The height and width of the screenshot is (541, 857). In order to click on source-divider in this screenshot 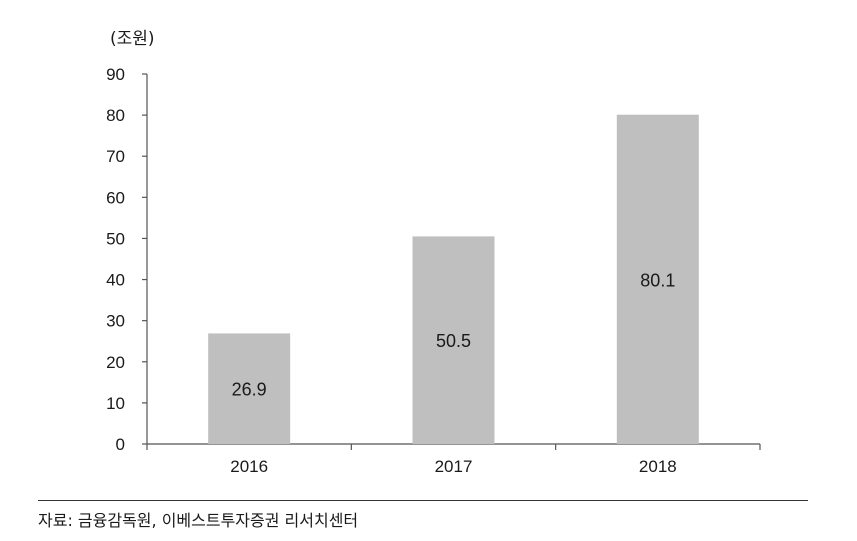, I will do `click(423, 500)`.